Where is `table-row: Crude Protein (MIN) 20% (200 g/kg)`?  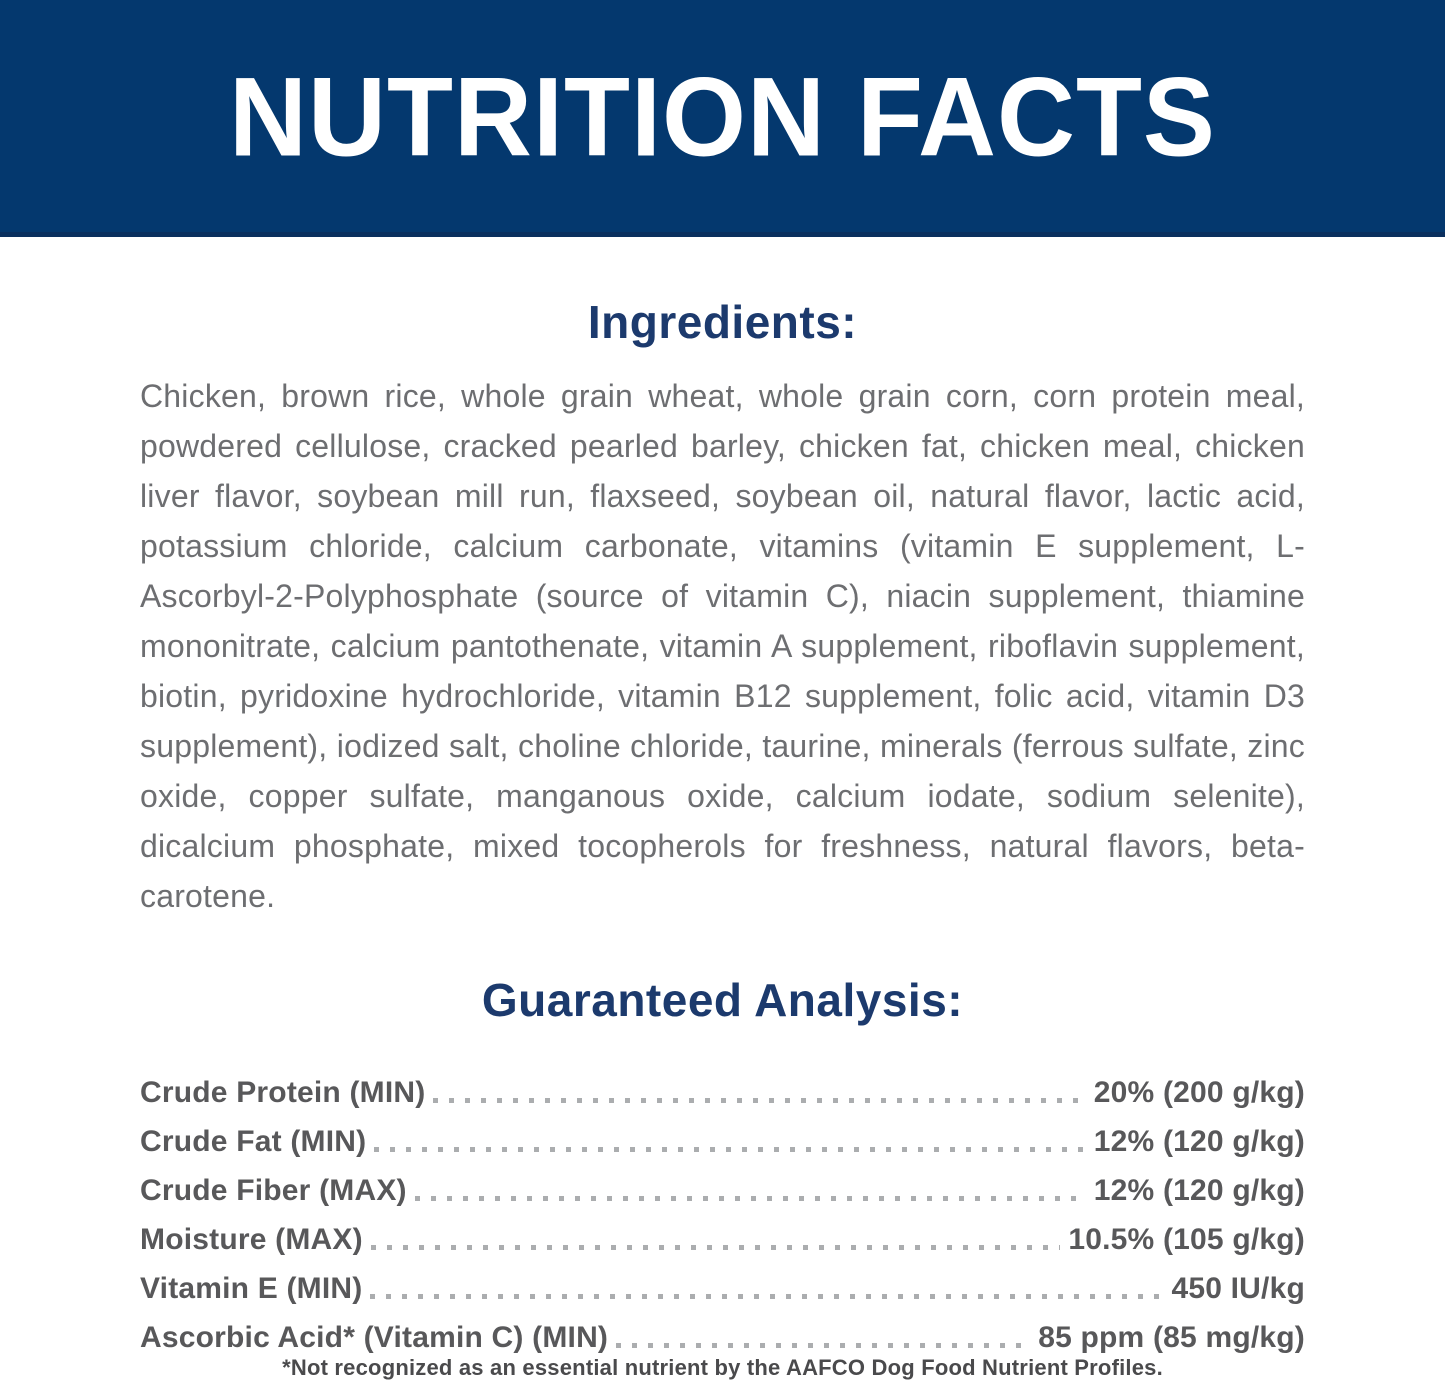 table-row: Crude Protein (MIN) 20% (200 g/kg) is located at coordinates (722, 1085).